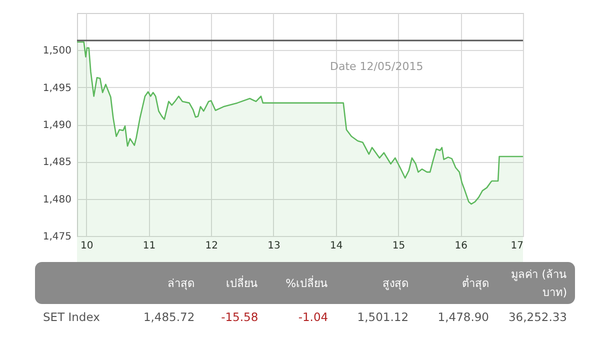  I want to click on x-tick-label: 16, so click(461, 246).